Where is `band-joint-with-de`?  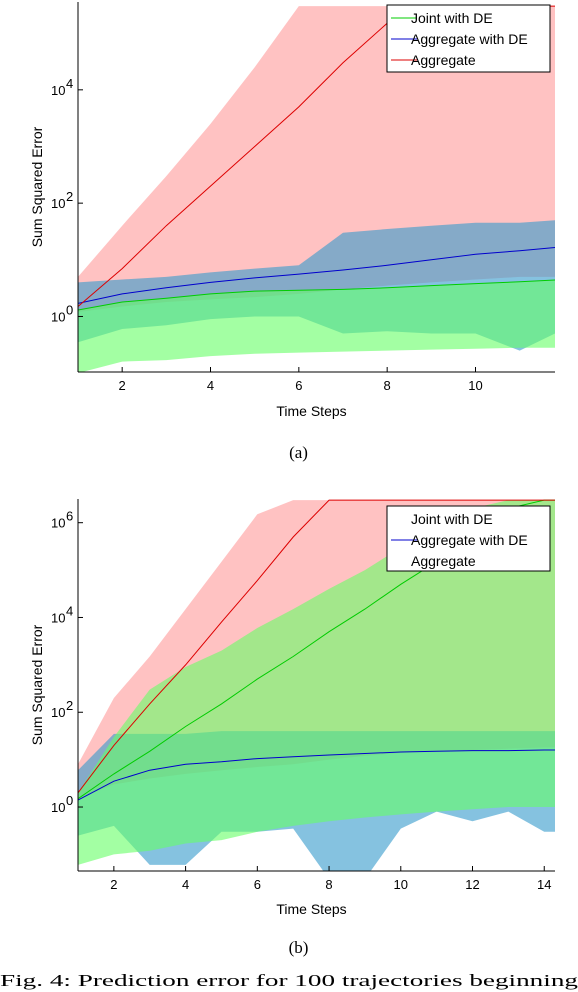
band-joint-with-de is located at coordinates (316, 326).